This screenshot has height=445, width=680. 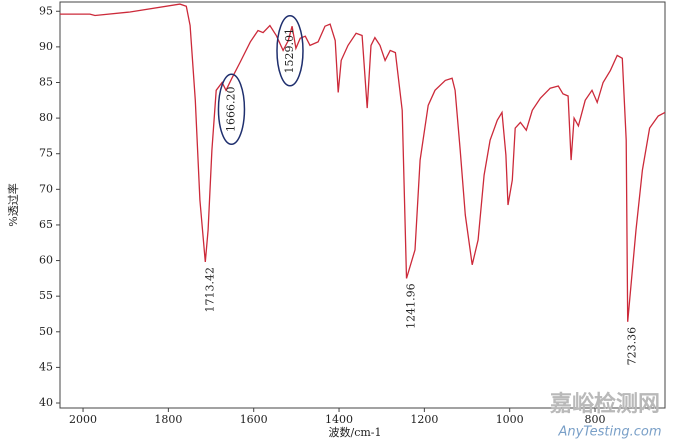 I want to click on x-tick-label: 800, so click(x=595, y=419).